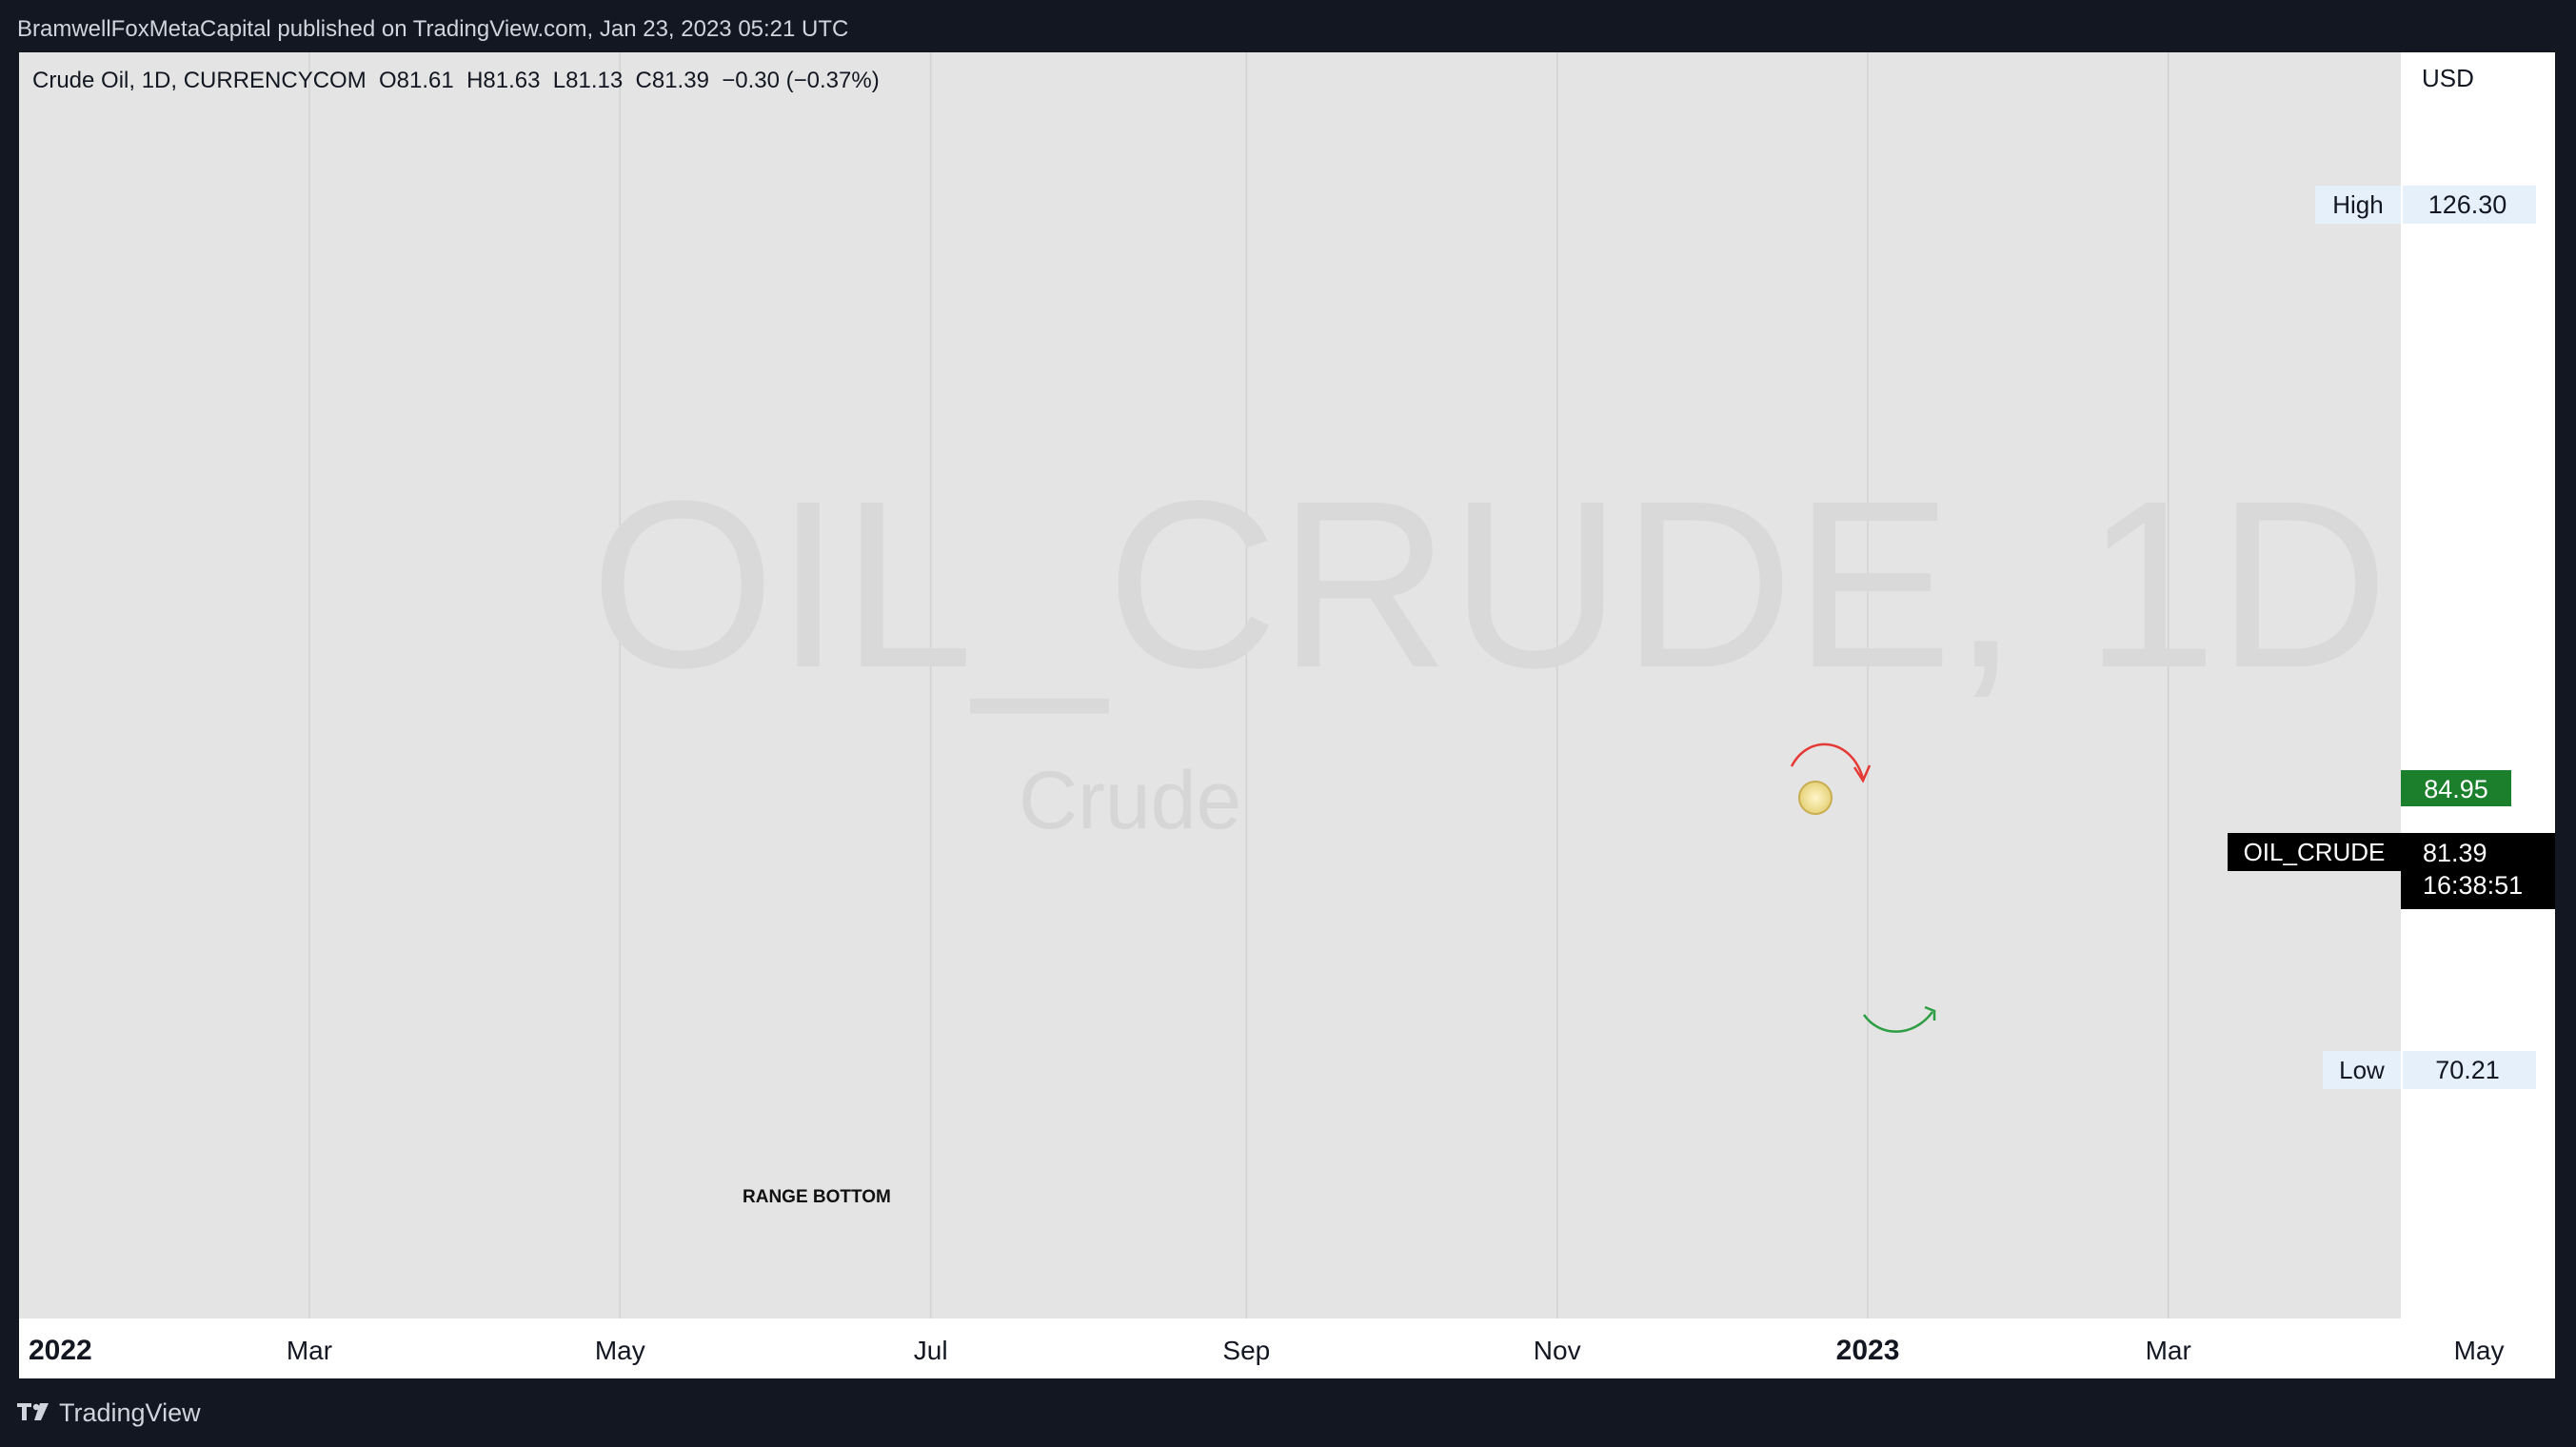  I want to click on time-tick-label: Jul, so click(931, 1350).